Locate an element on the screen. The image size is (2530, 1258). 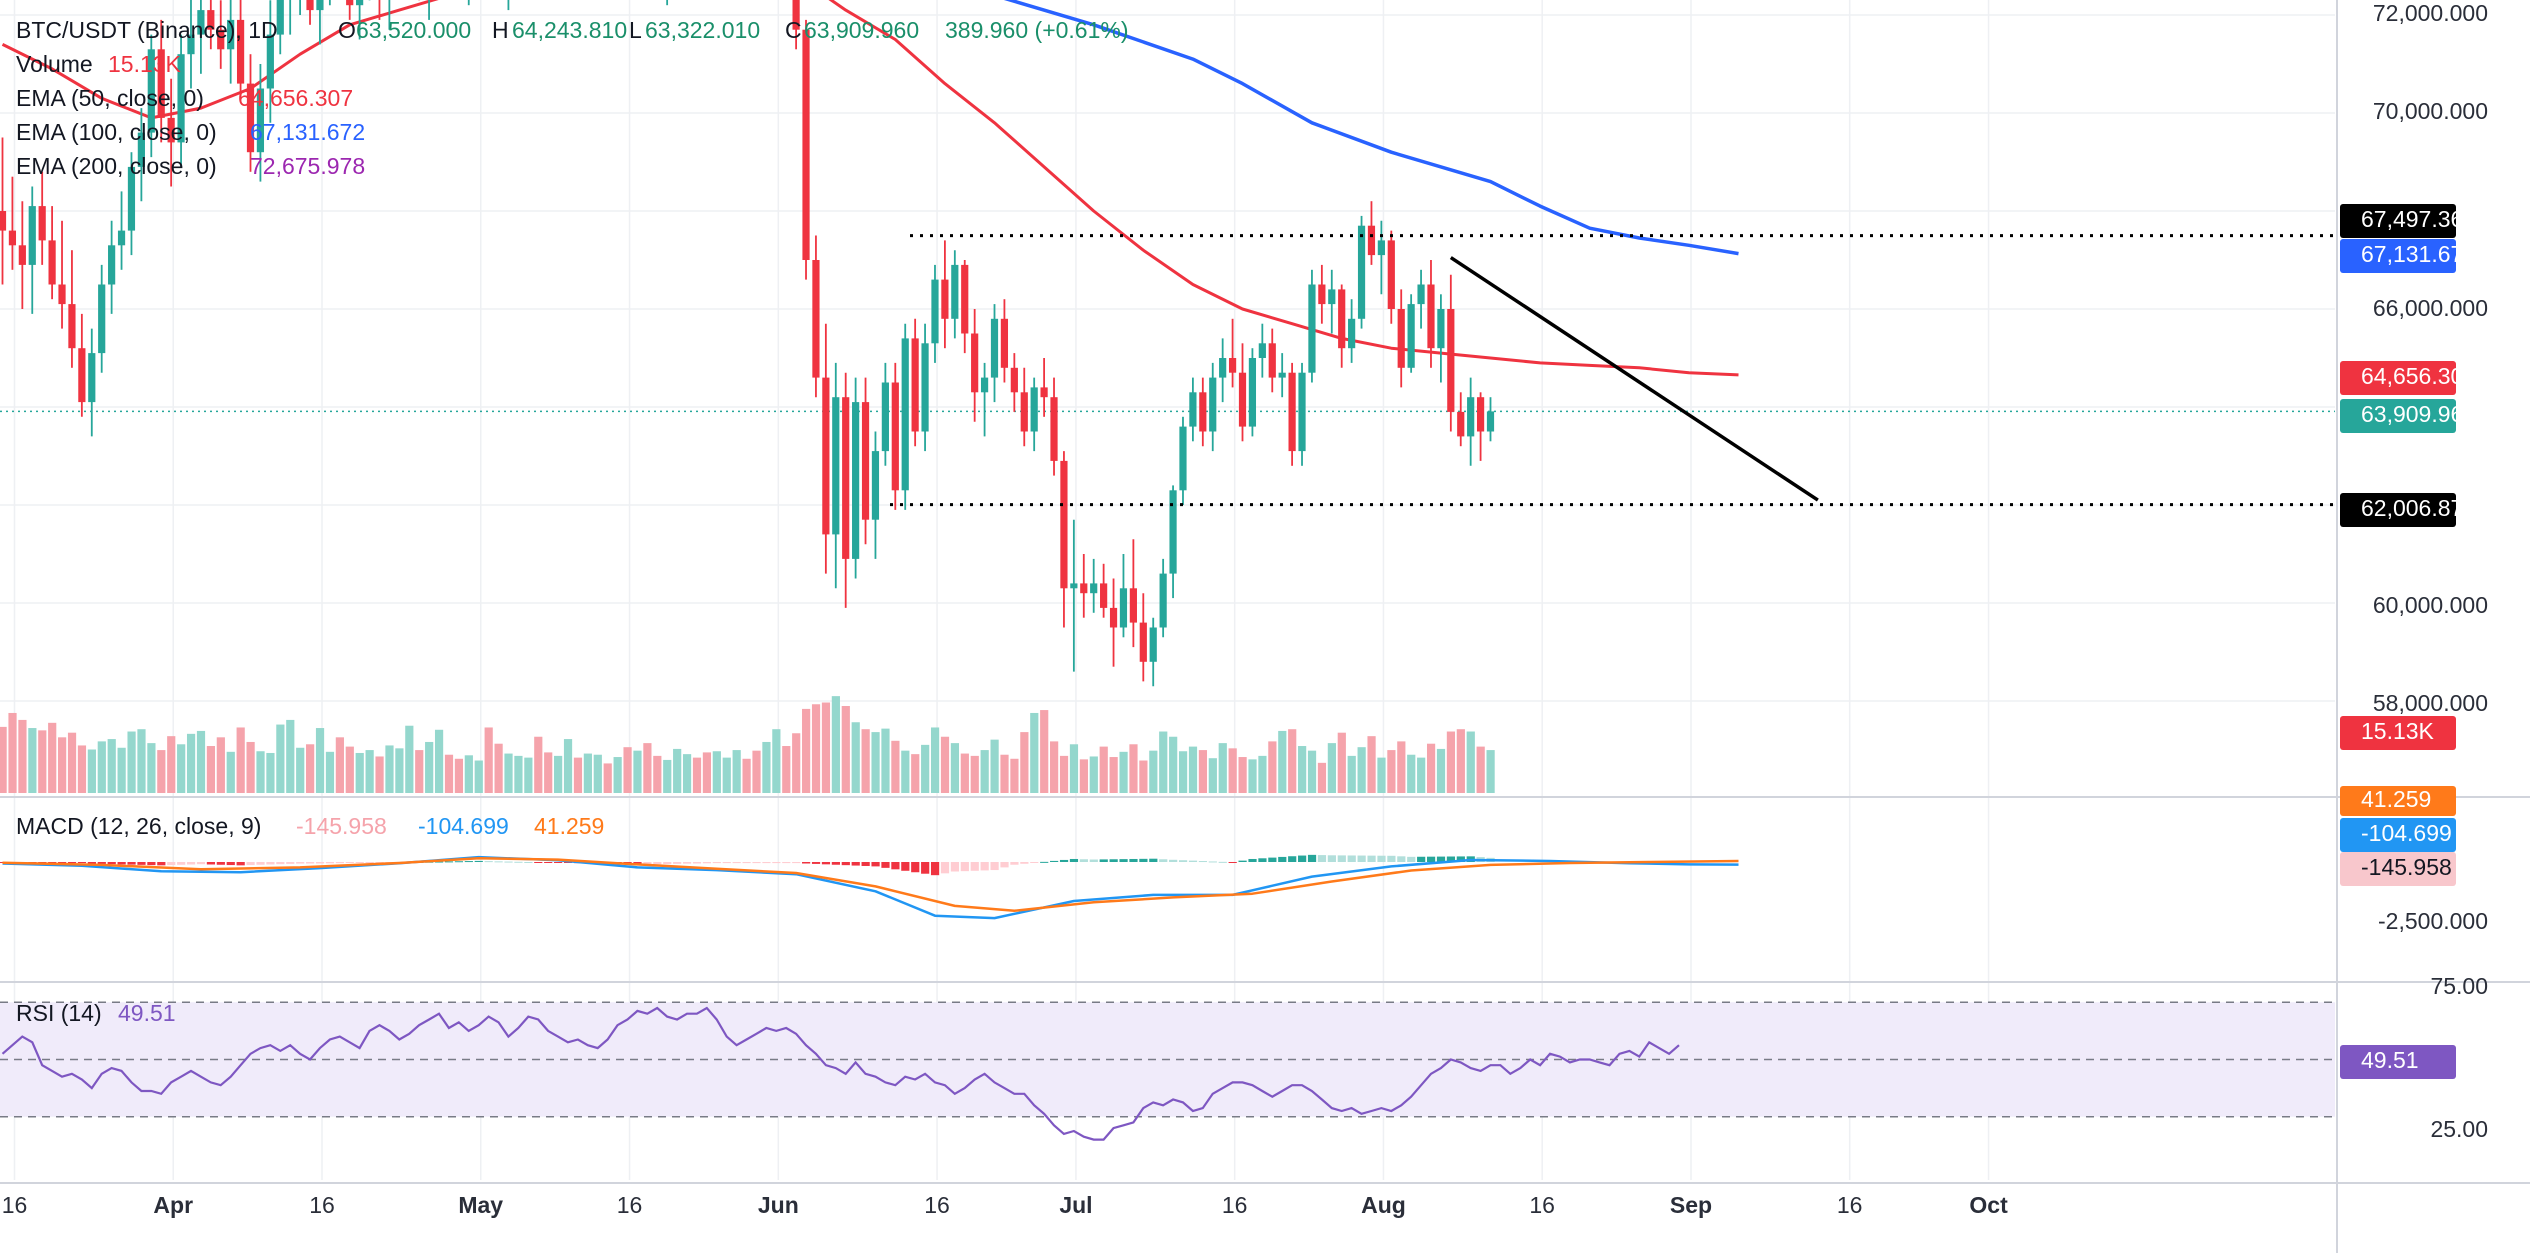
low-value: 63,322.010 is located at coordinates (702, 30).